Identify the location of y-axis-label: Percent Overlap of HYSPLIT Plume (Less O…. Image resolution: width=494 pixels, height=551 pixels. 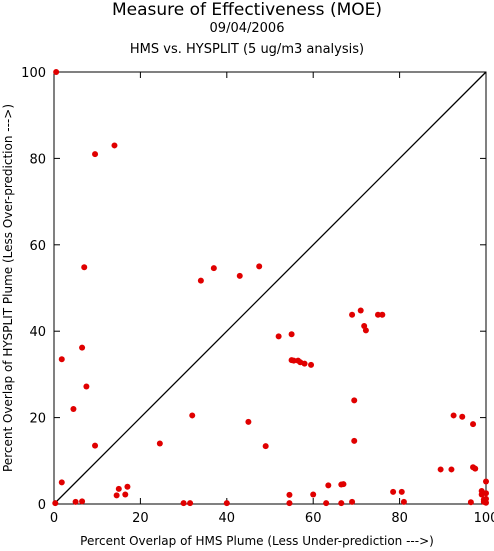
(8, 288).